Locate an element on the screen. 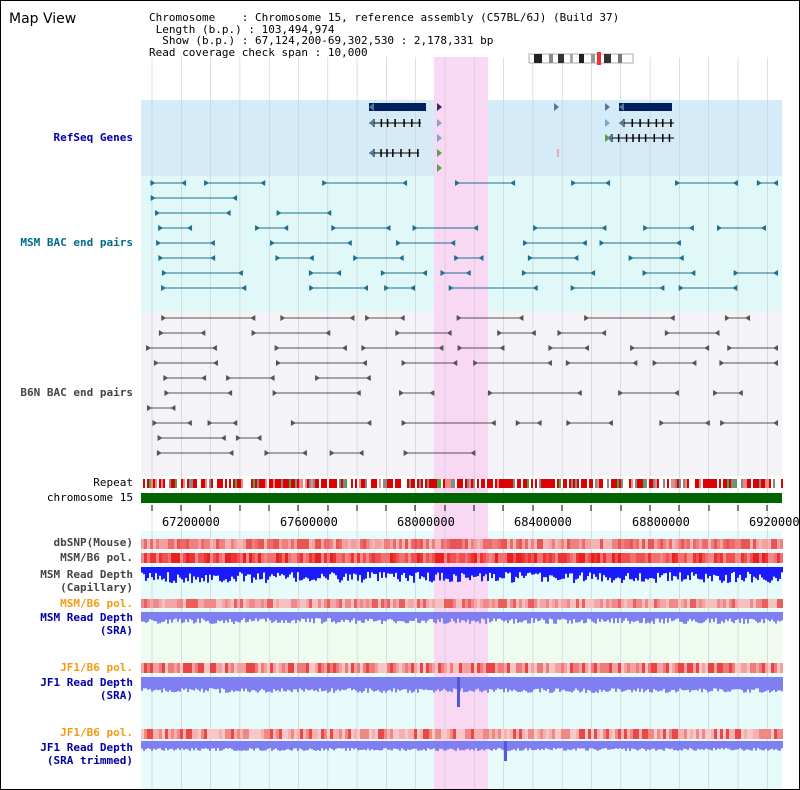 The image size is (800, 790). track-label-jf1-depth-trimmed: JF1 Read Depth is located at coordinates (86, 747).